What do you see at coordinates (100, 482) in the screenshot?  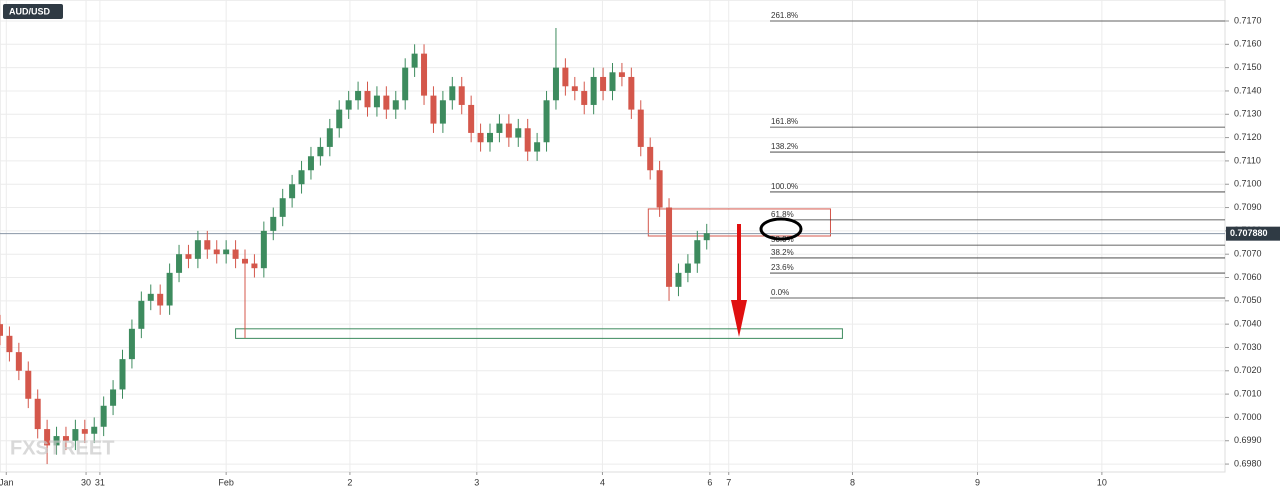 I see `x-tick-label: 31` at bounding box center [100, 482].